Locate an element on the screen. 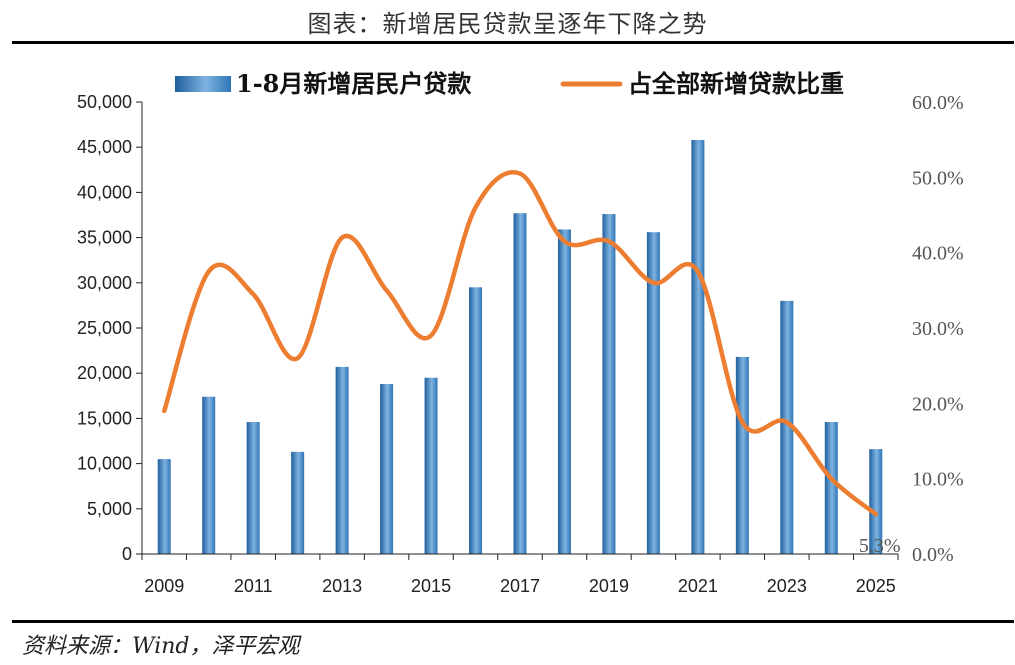 The width and height of the screenshot is (1015, 665). annotations: 5.3% is located at coordinates (880, 546).